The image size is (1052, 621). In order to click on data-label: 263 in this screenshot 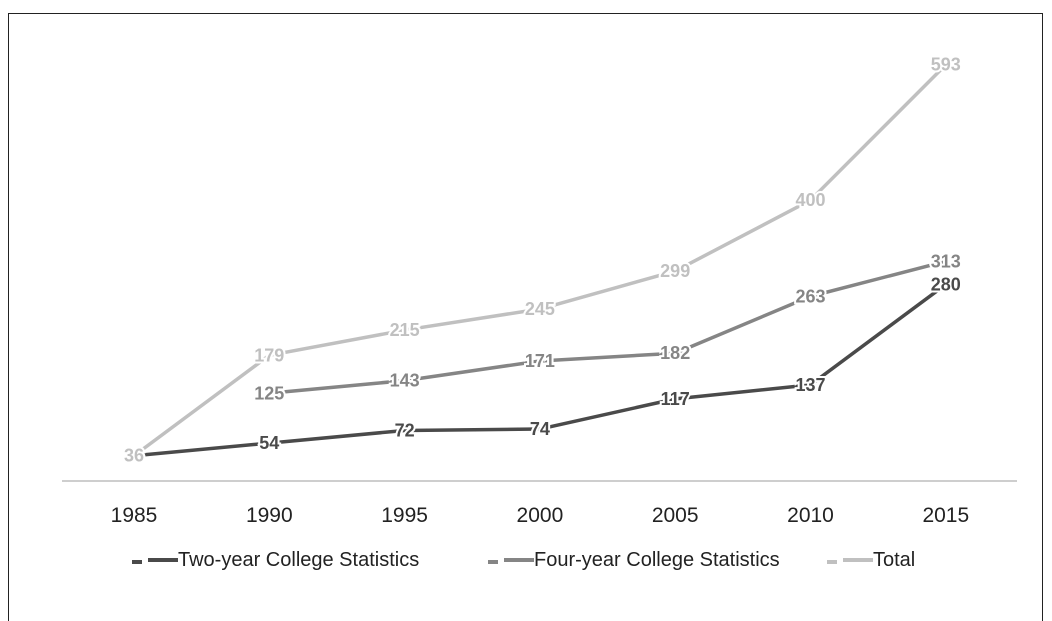, I will do `click(810, 296)`.